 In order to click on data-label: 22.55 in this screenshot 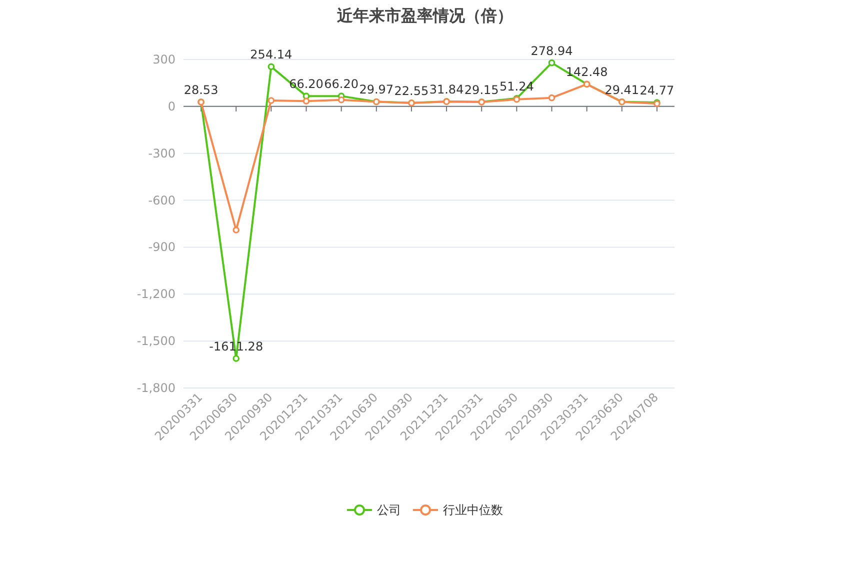, I will do `click(411, 91)`.